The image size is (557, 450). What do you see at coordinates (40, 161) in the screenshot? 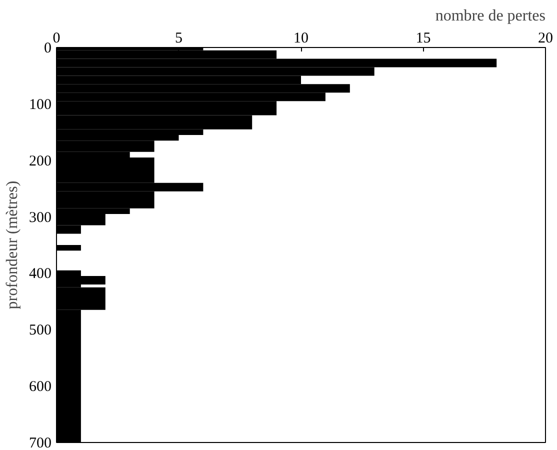
I see `y-tick-label: 200` at bounding box center [40, 161].